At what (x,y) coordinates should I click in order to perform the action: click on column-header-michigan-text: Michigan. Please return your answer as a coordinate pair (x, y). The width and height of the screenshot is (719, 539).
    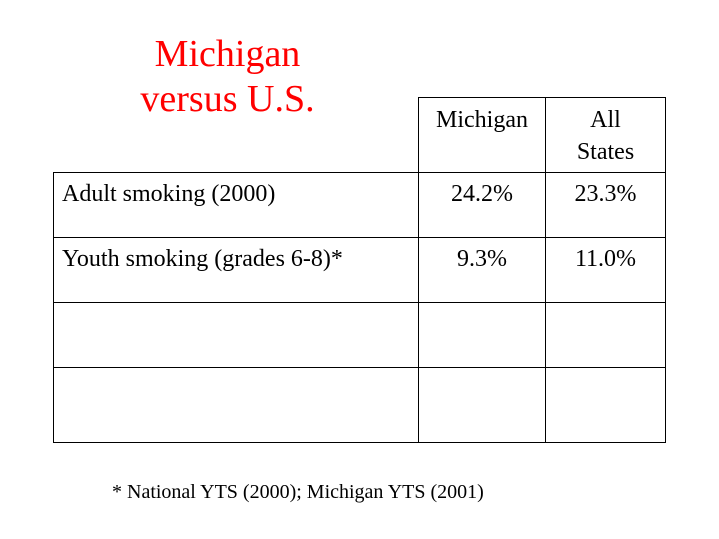
    Looking at the image, I should click on (482, 120).